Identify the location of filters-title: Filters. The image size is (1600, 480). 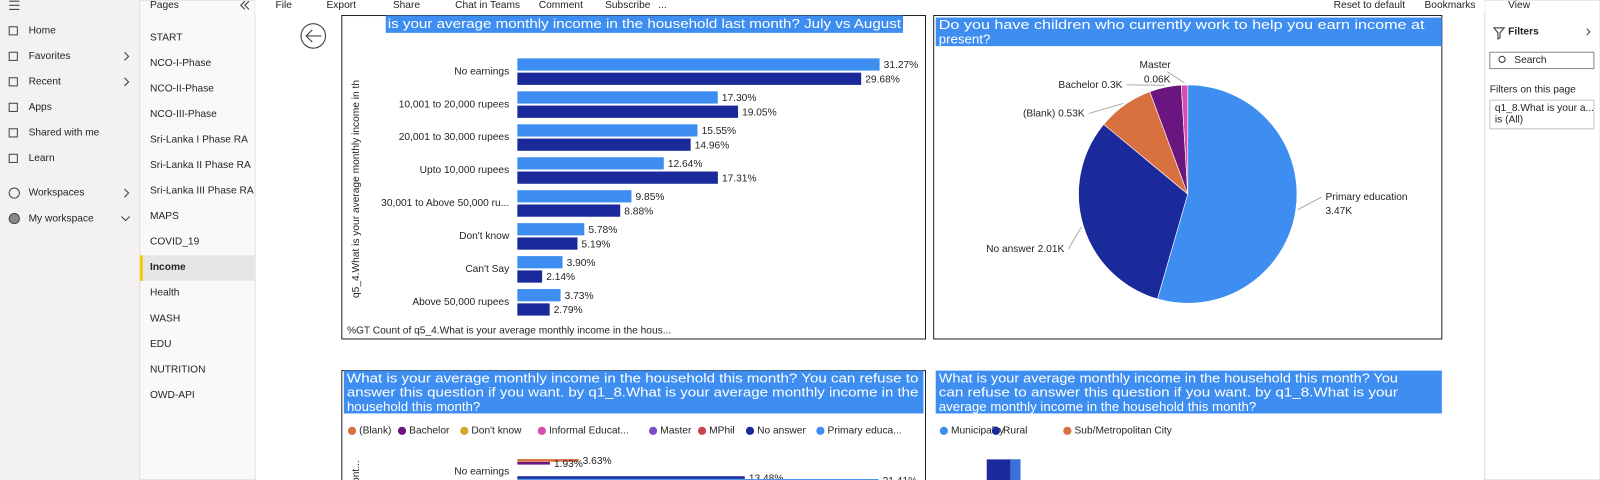
(1523, 32).